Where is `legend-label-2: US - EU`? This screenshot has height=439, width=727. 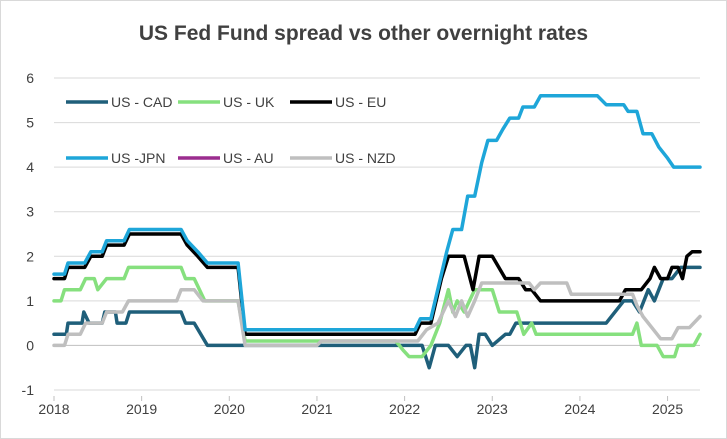
legend-label-2: US - EU is located at coordinates (360, 102).